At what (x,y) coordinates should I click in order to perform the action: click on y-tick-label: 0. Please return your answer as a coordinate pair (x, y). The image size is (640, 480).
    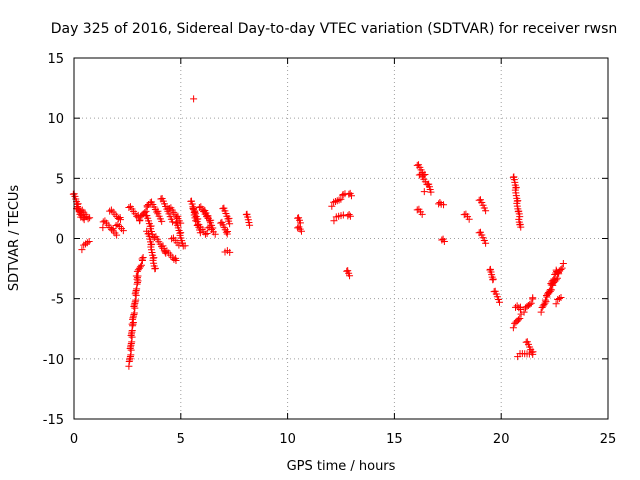
    Looking at the image, I should click on (60, 240).